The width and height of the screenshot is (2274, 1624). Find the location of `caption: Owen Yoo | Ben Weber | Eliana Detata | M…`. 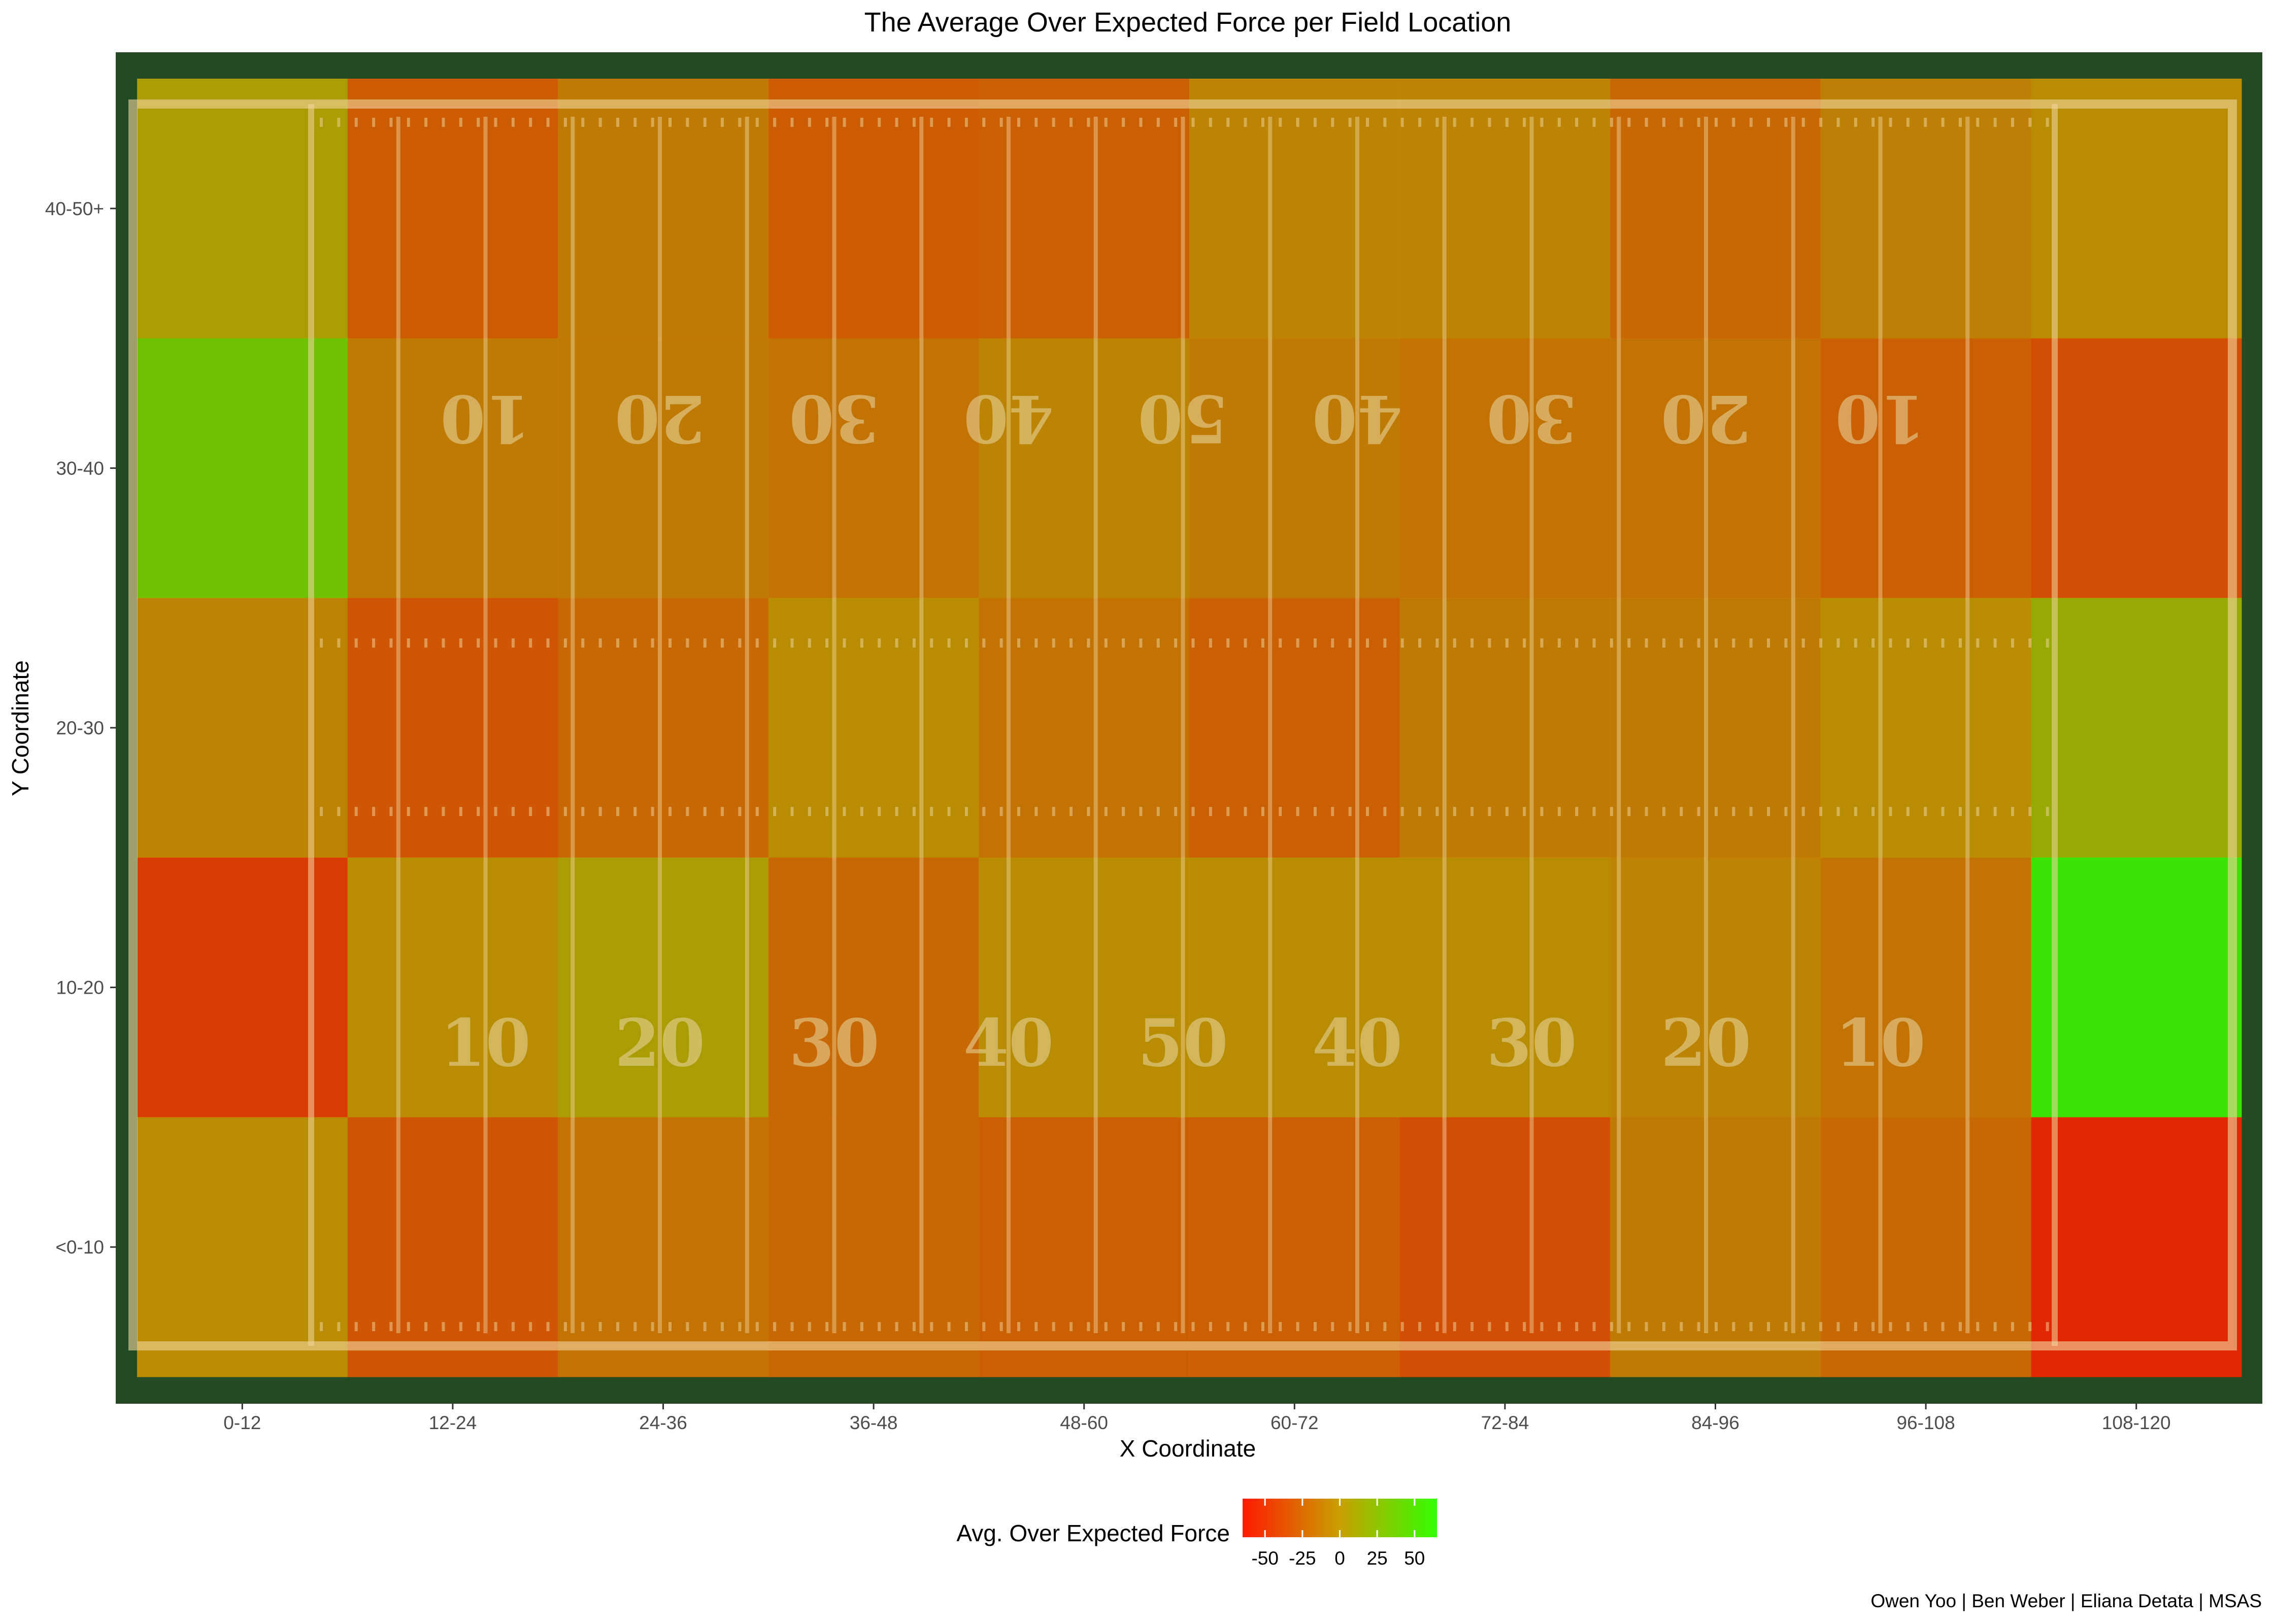

caption: Owen Yoo | Ben Weber | Eliana Detata | M… is located at coordinates (2066, 1601).